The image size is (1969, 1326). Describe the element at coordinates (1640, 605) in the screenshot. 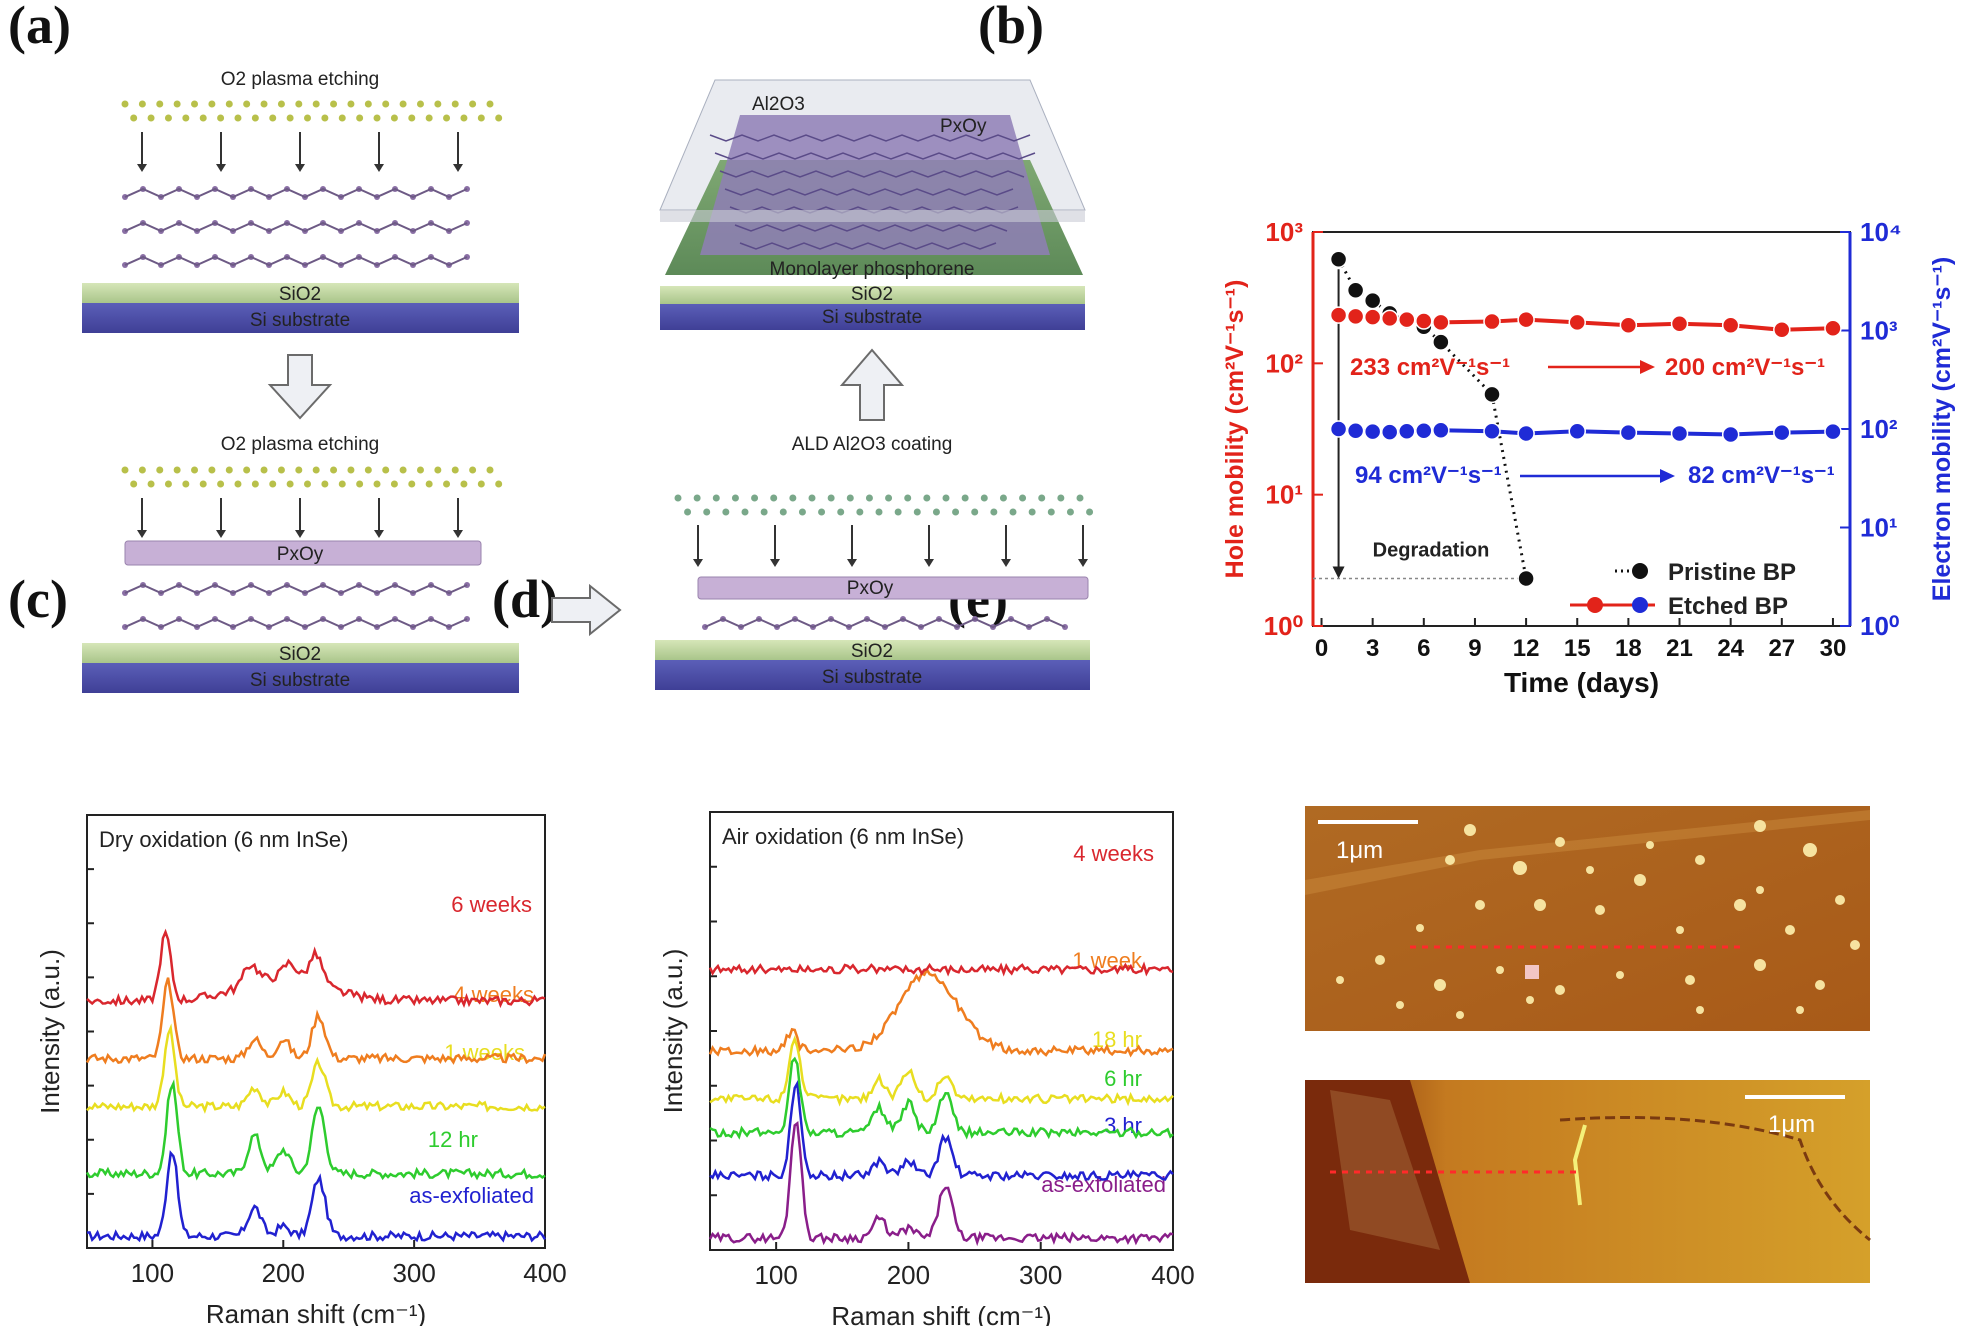

I see `legend-electron-marker` at that location.